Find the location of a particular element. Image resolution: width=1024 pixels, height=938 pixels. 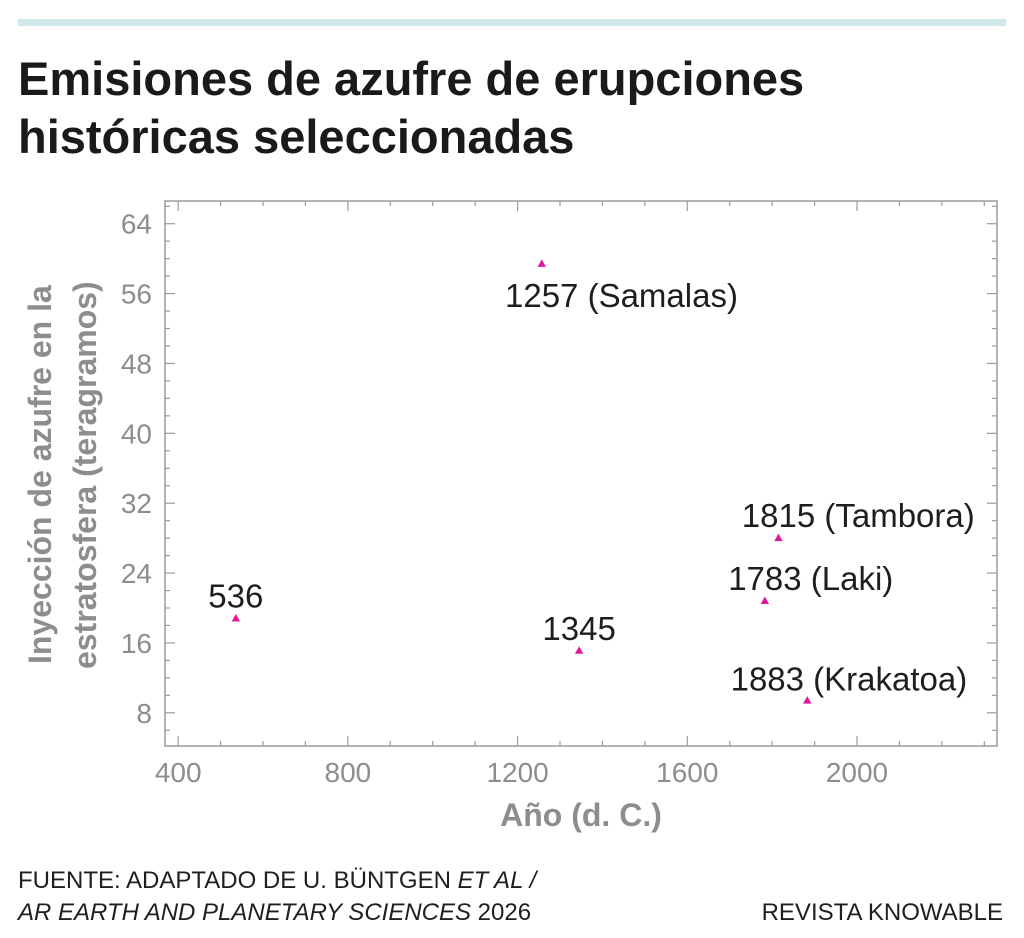

y-tick-label: 48 is located at coordinates (136, 364).